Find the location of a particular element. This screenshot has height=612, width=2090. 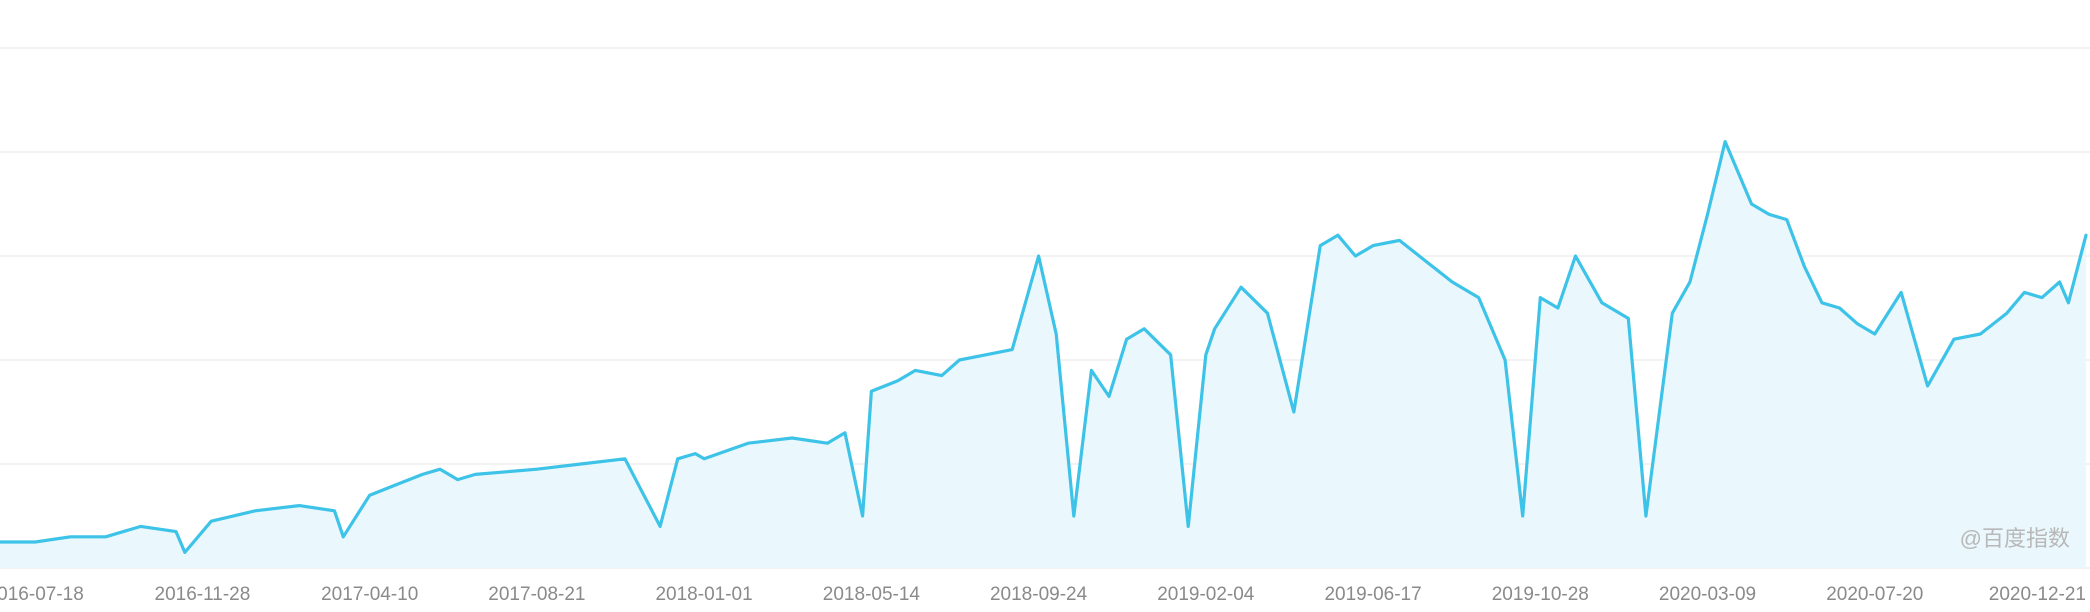

x-tick-label: 2018-05-14 is located at coordinates (872, 594).